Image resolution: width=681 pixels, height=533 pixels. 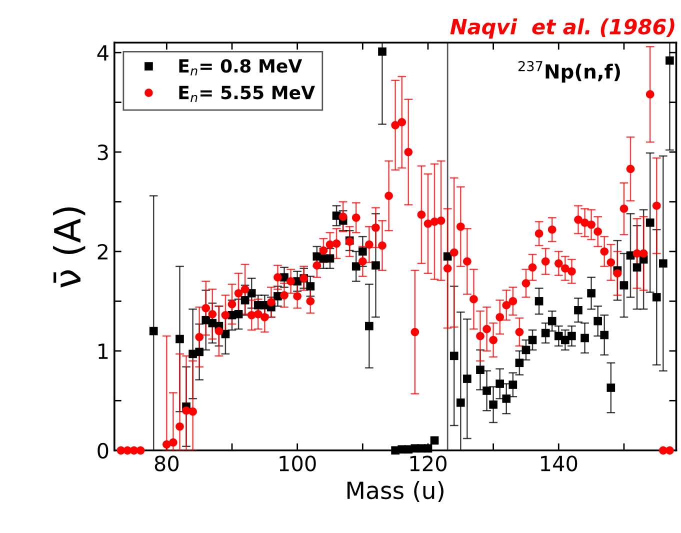 I want to click on y-tick-label: 3, so click(x=103, y=152).